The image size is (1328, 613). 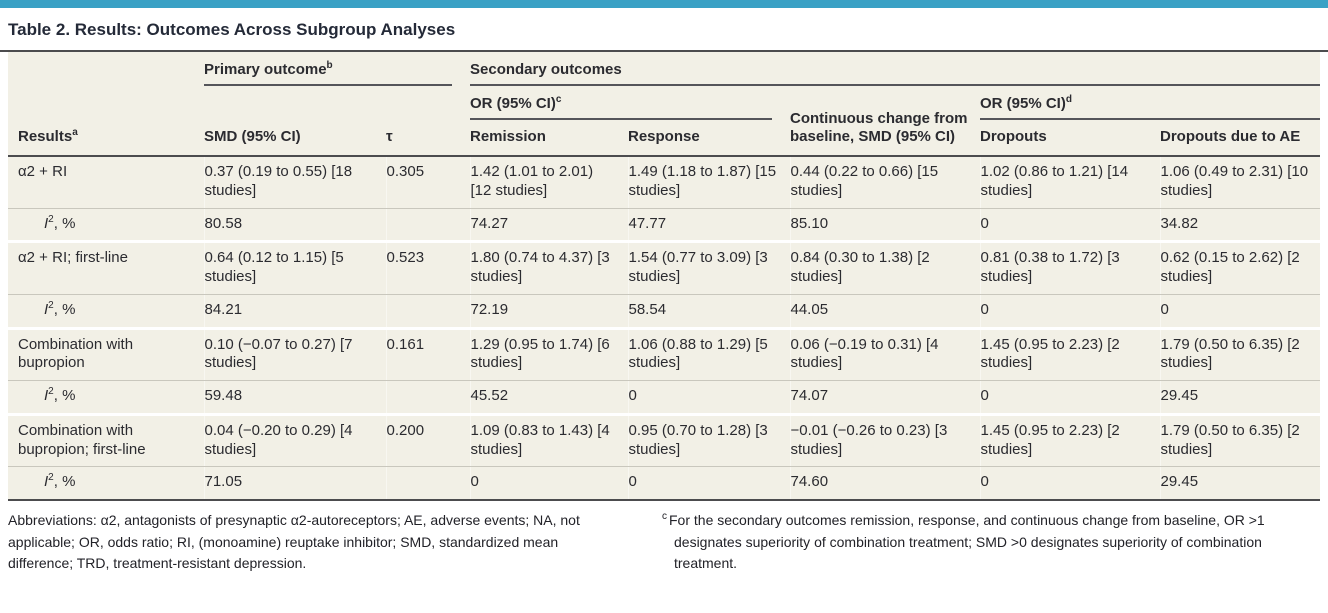 What do you see at coordinates (1239, 312) in the screenshot?
I see `cell-i2-dropouts-ae: 0` at bounding box center [1239, 312].